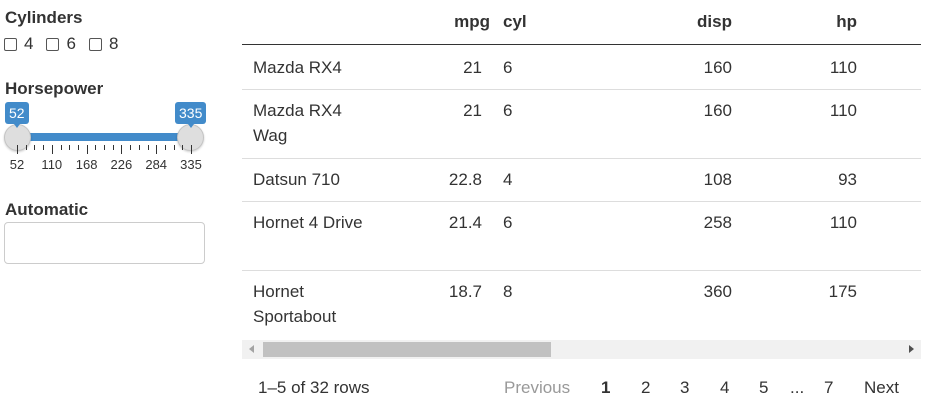 This screenshot has height=411, width=927. Describe the element at coordinates (17, 164) in the screenshot. I see `slider-grid-label: 52` at that location.